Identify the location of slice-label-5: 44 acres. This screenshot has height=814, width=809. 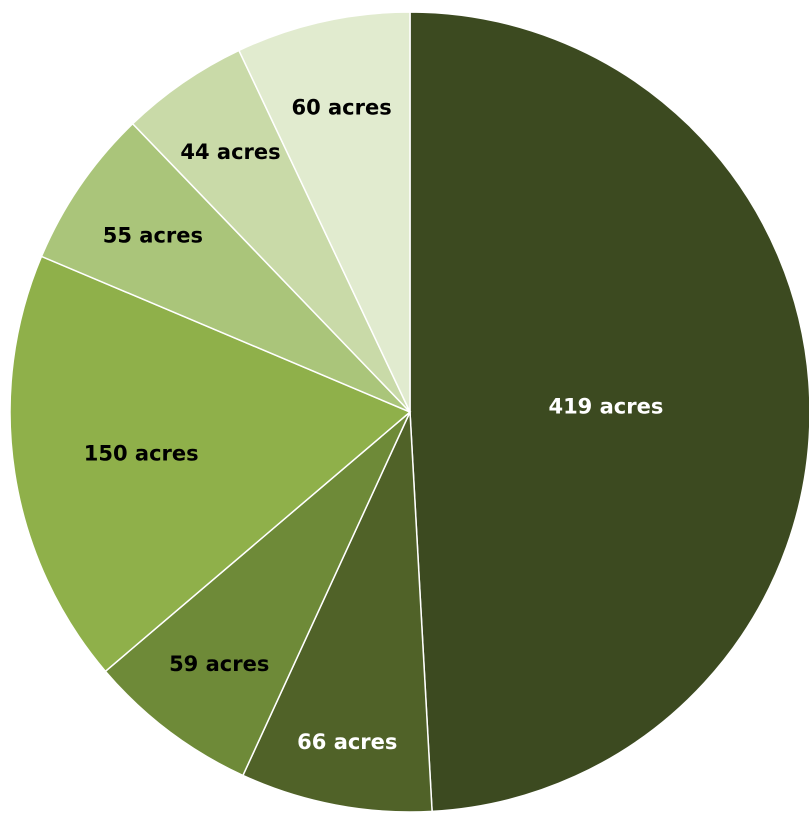
(230, 152).